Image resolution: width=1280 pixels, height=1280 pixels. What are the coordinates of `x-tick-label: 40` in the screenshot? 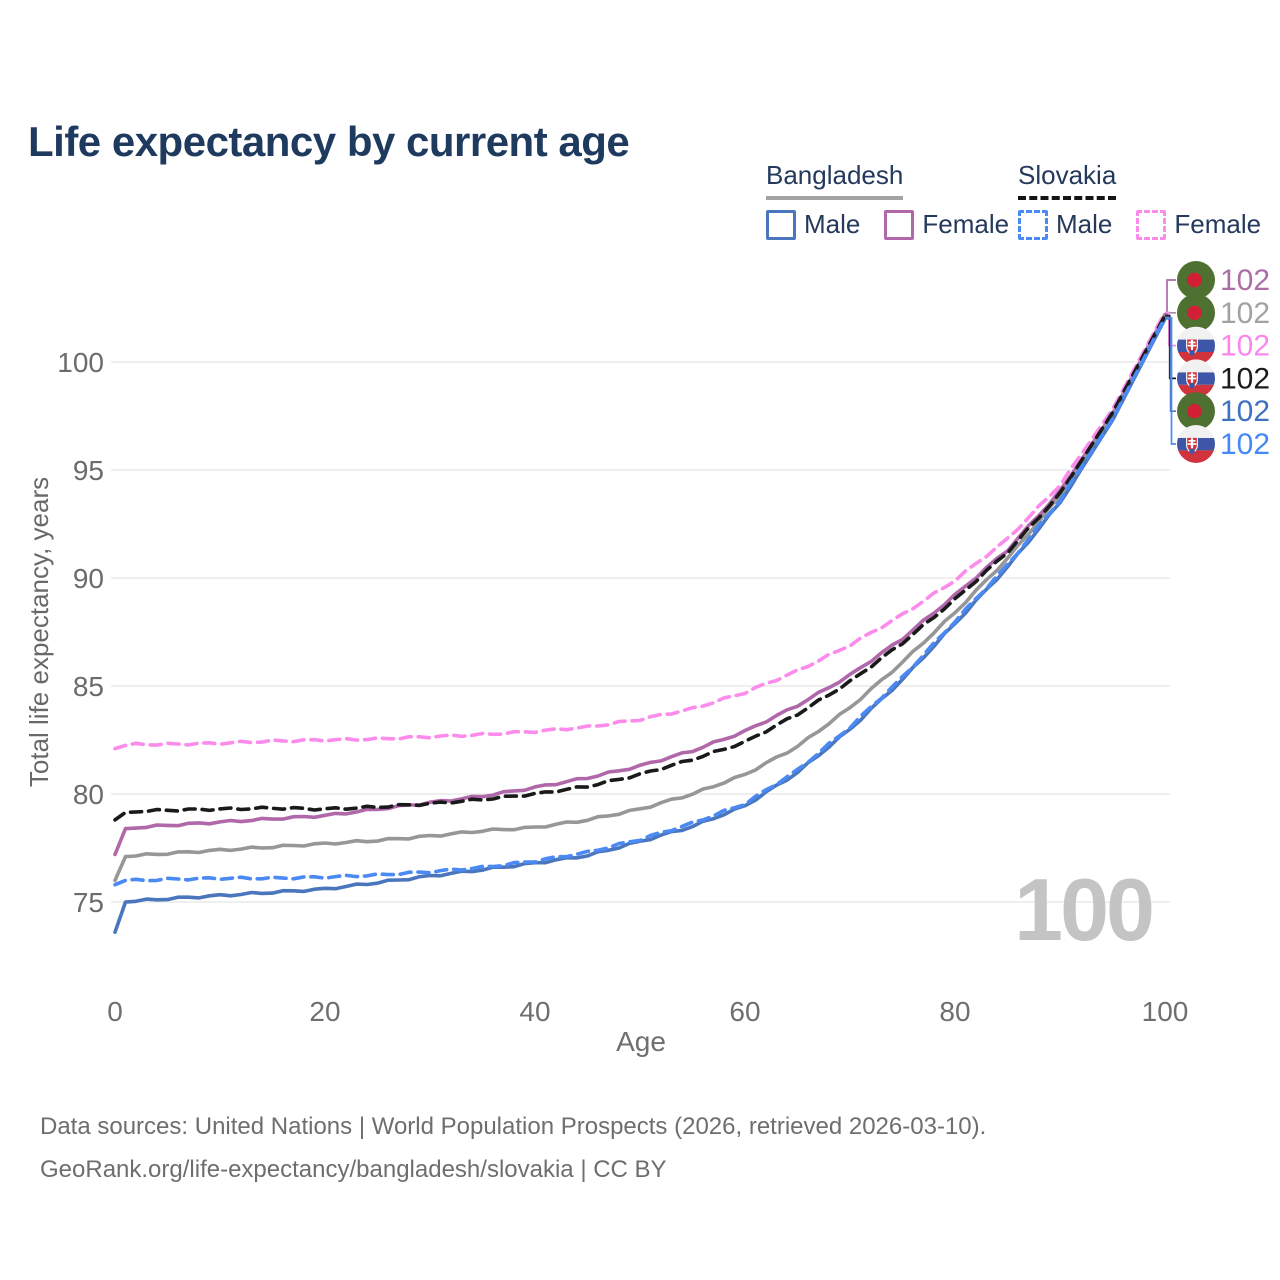 It's located at (534, 1011).